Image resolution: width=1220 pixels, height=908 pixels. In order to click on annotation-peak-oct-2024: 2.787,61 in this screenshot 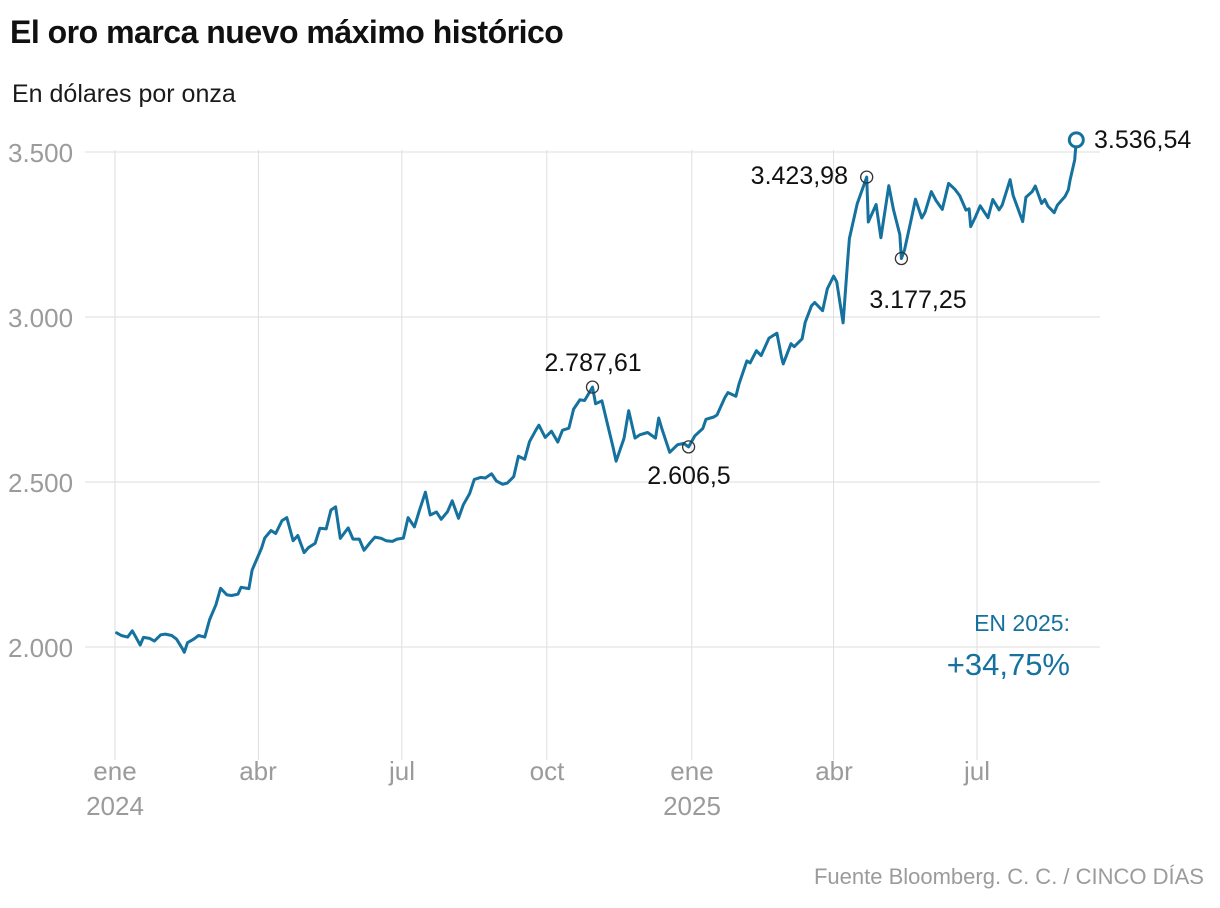, I will do `click(593, 363)`.